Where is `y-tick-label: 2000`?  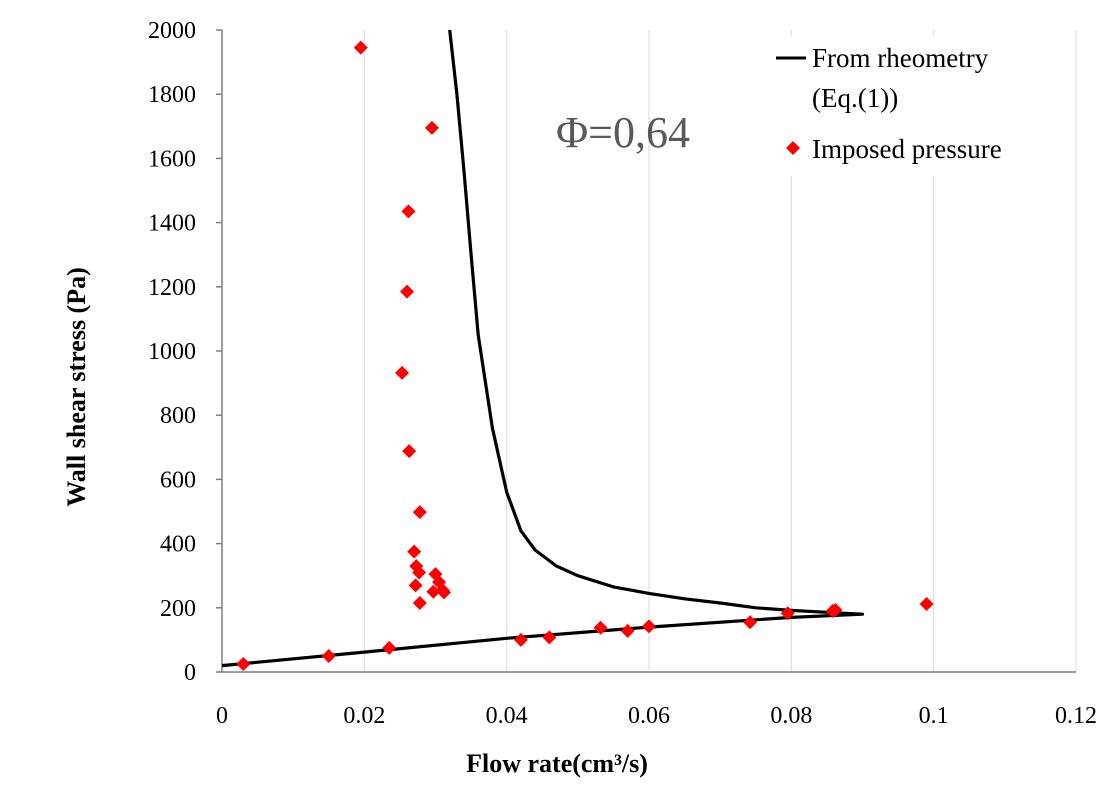 y-tick-label: 2000 is located at coordinates (172, 31).